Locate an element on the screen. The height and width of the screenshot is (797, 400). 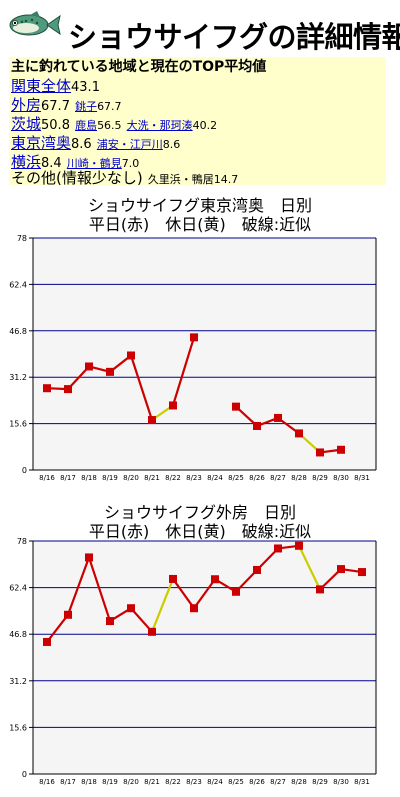
subregion-link: 浦安・江戸川 is located at coordinates (129, 144).